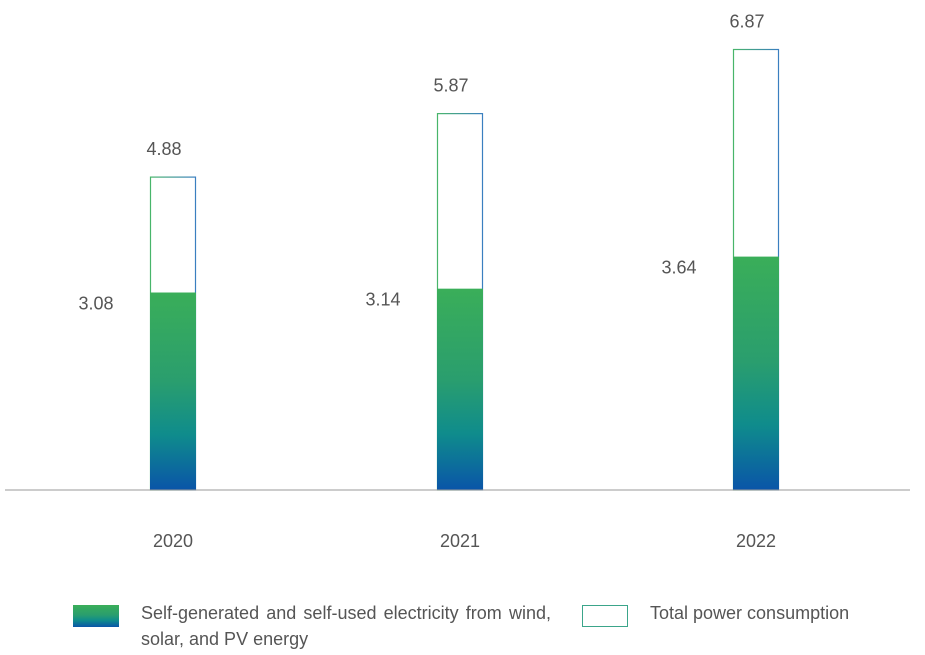  What do you see at coordinates (382, 300) in the screenshot?
I see `value-label-self-generated-2021: 3.14` at bounding box center [382, 300].